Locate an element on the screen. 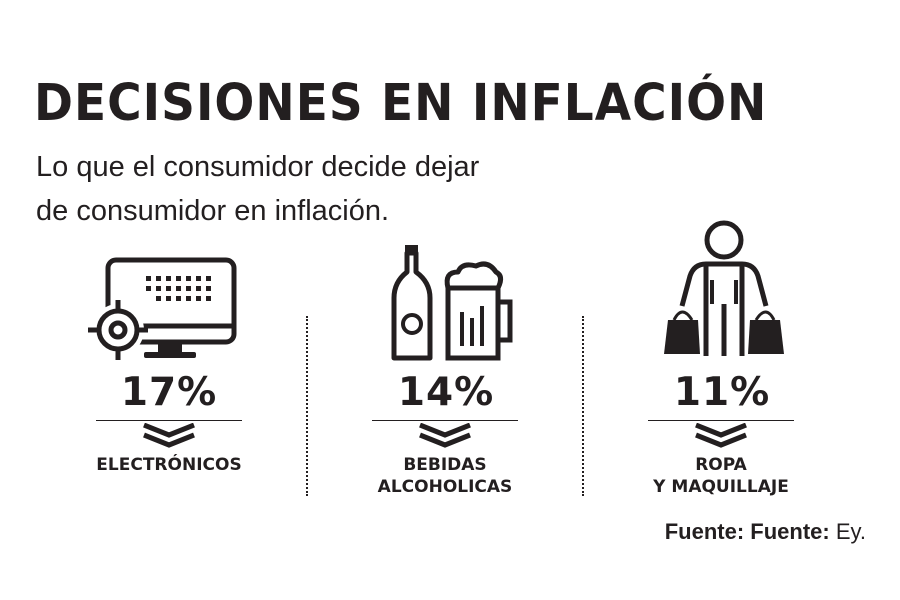 The image size is (900, 600). category-label-bebidas: BEBIDAS ALCOHOLICAS is located at coordinates (445, 476).